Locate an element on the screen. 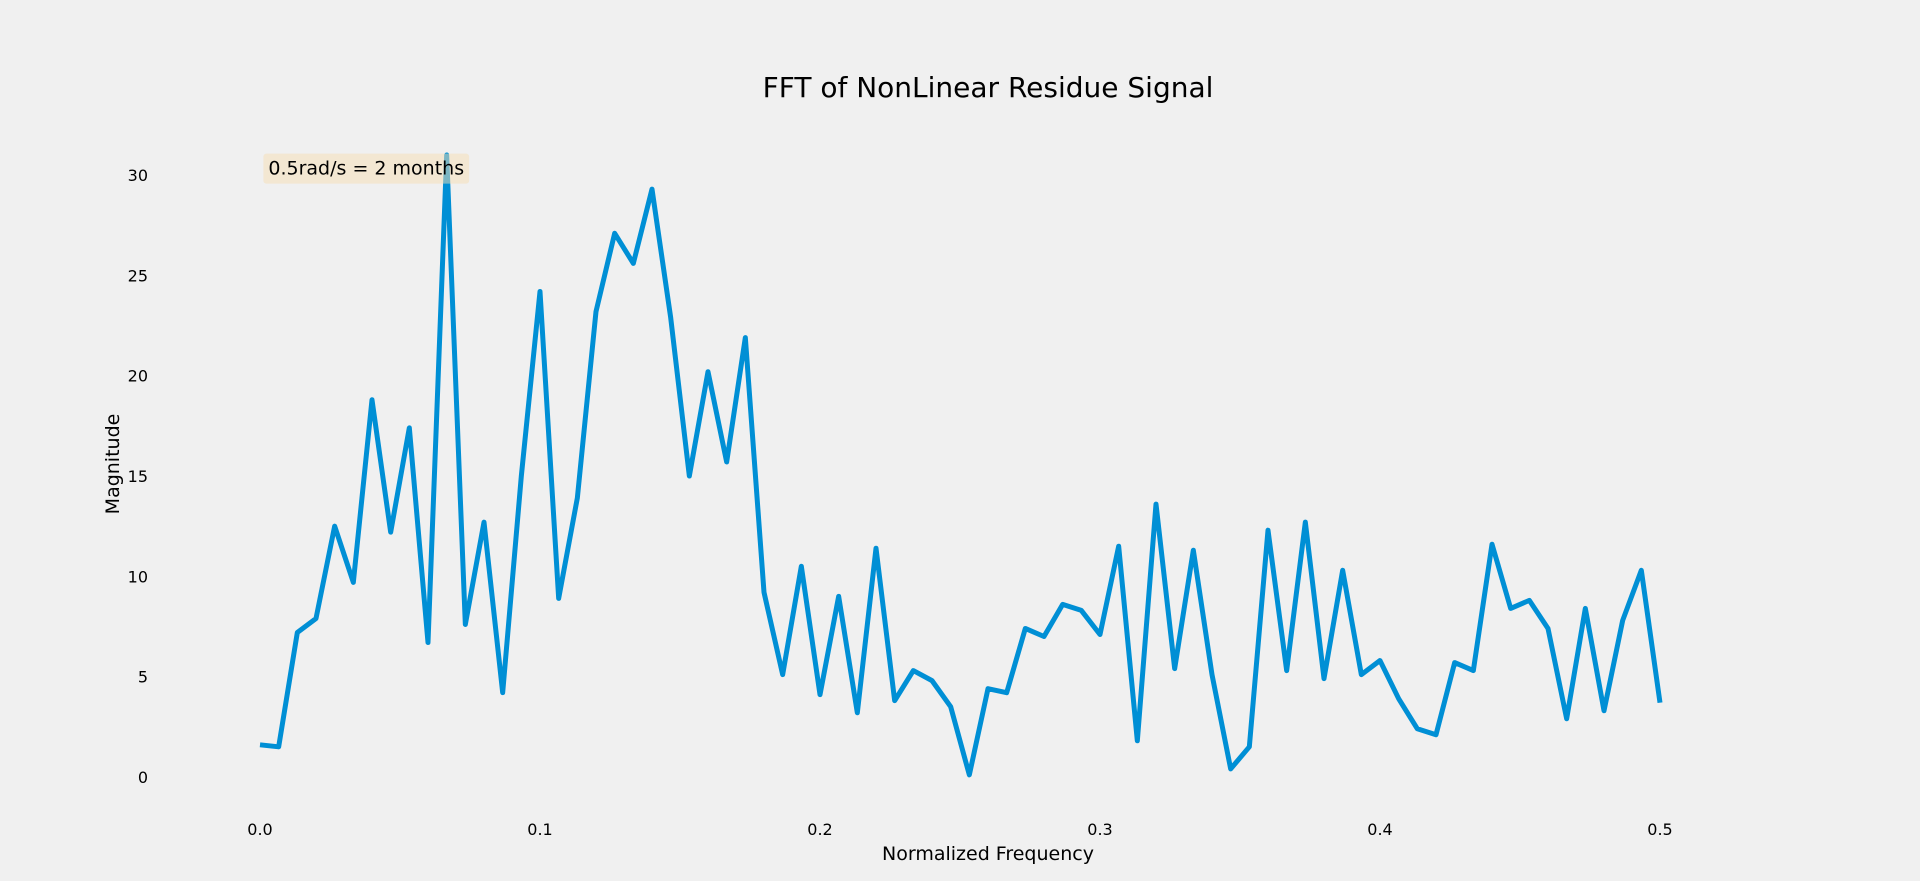 This screenshot has width=1920, height=881. y-tick-label: 15 is located at coordinates (138, 476).